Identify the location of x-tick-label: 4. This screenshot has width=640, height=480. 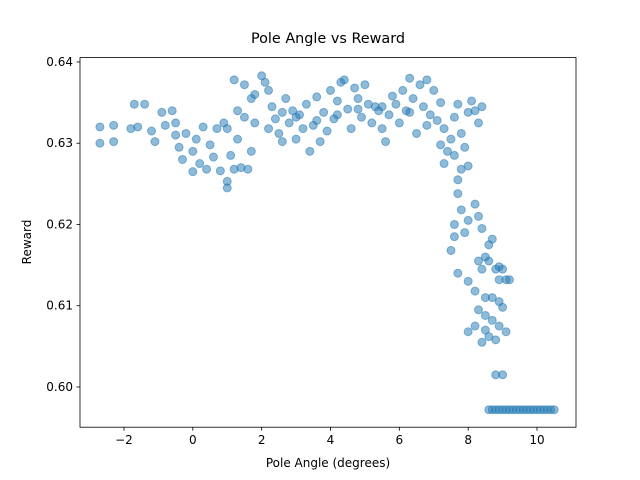
(331, 440).